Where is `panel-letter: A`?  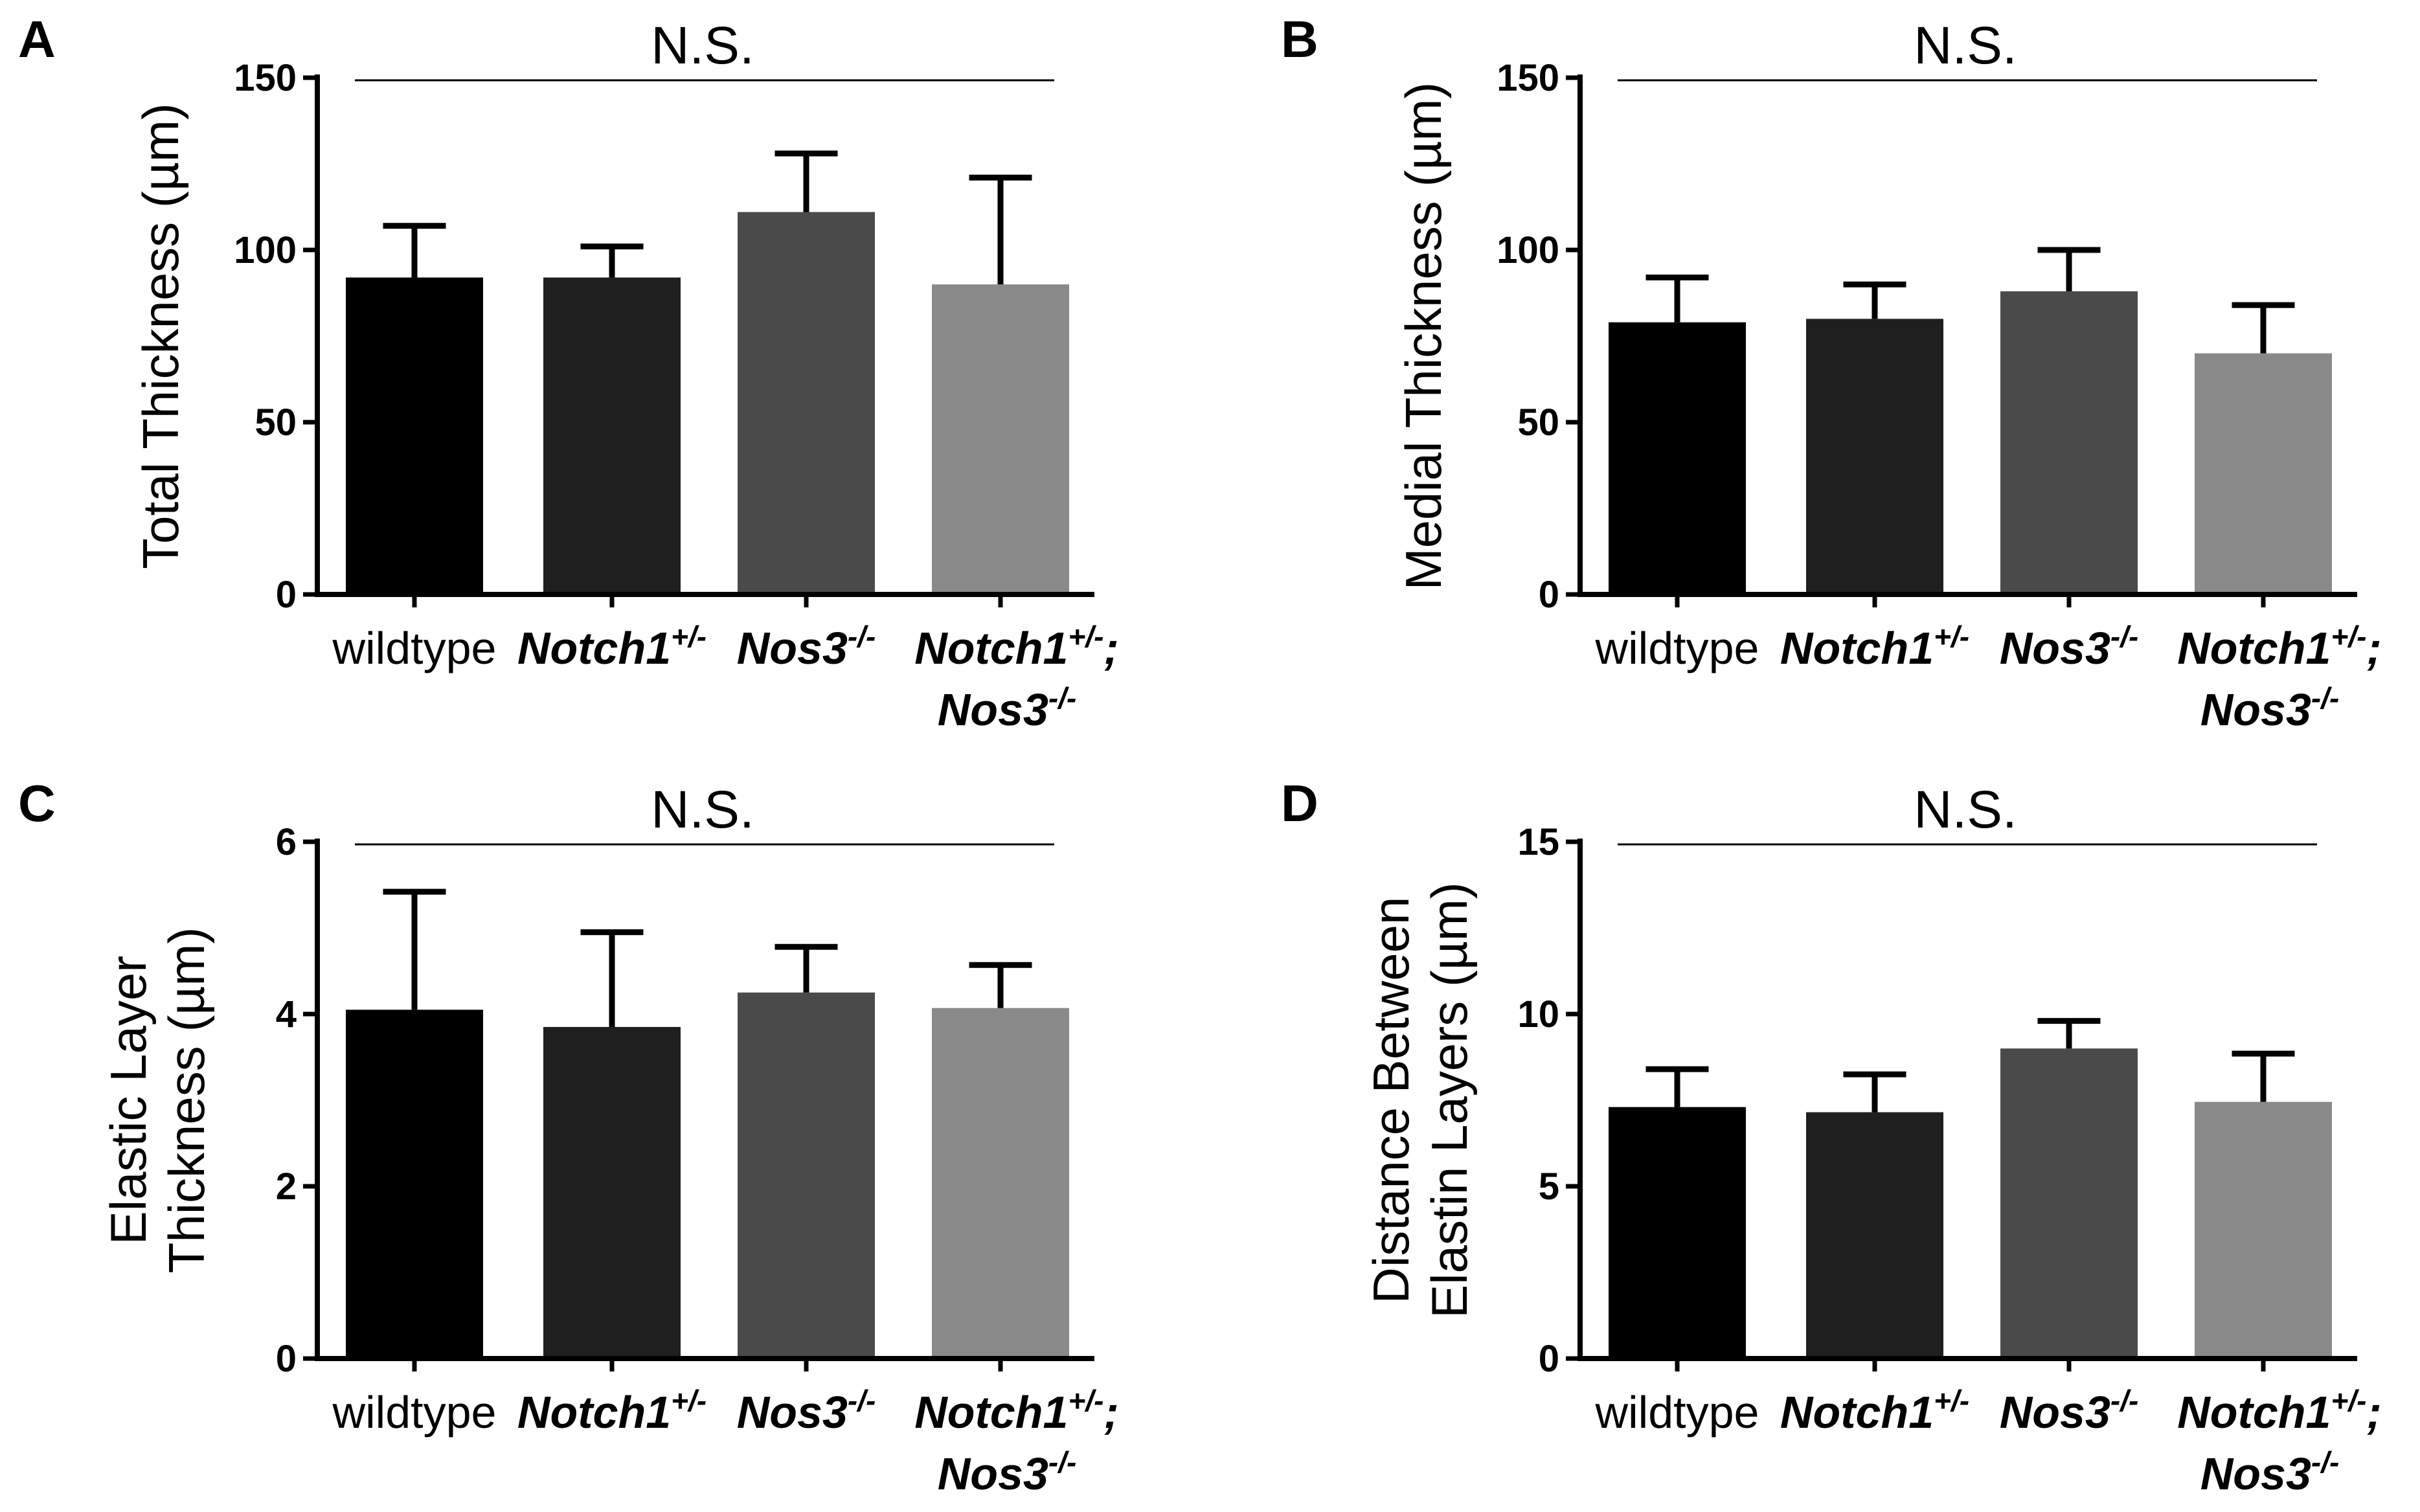
panel-letter: A is located at coordinates (37, 39).